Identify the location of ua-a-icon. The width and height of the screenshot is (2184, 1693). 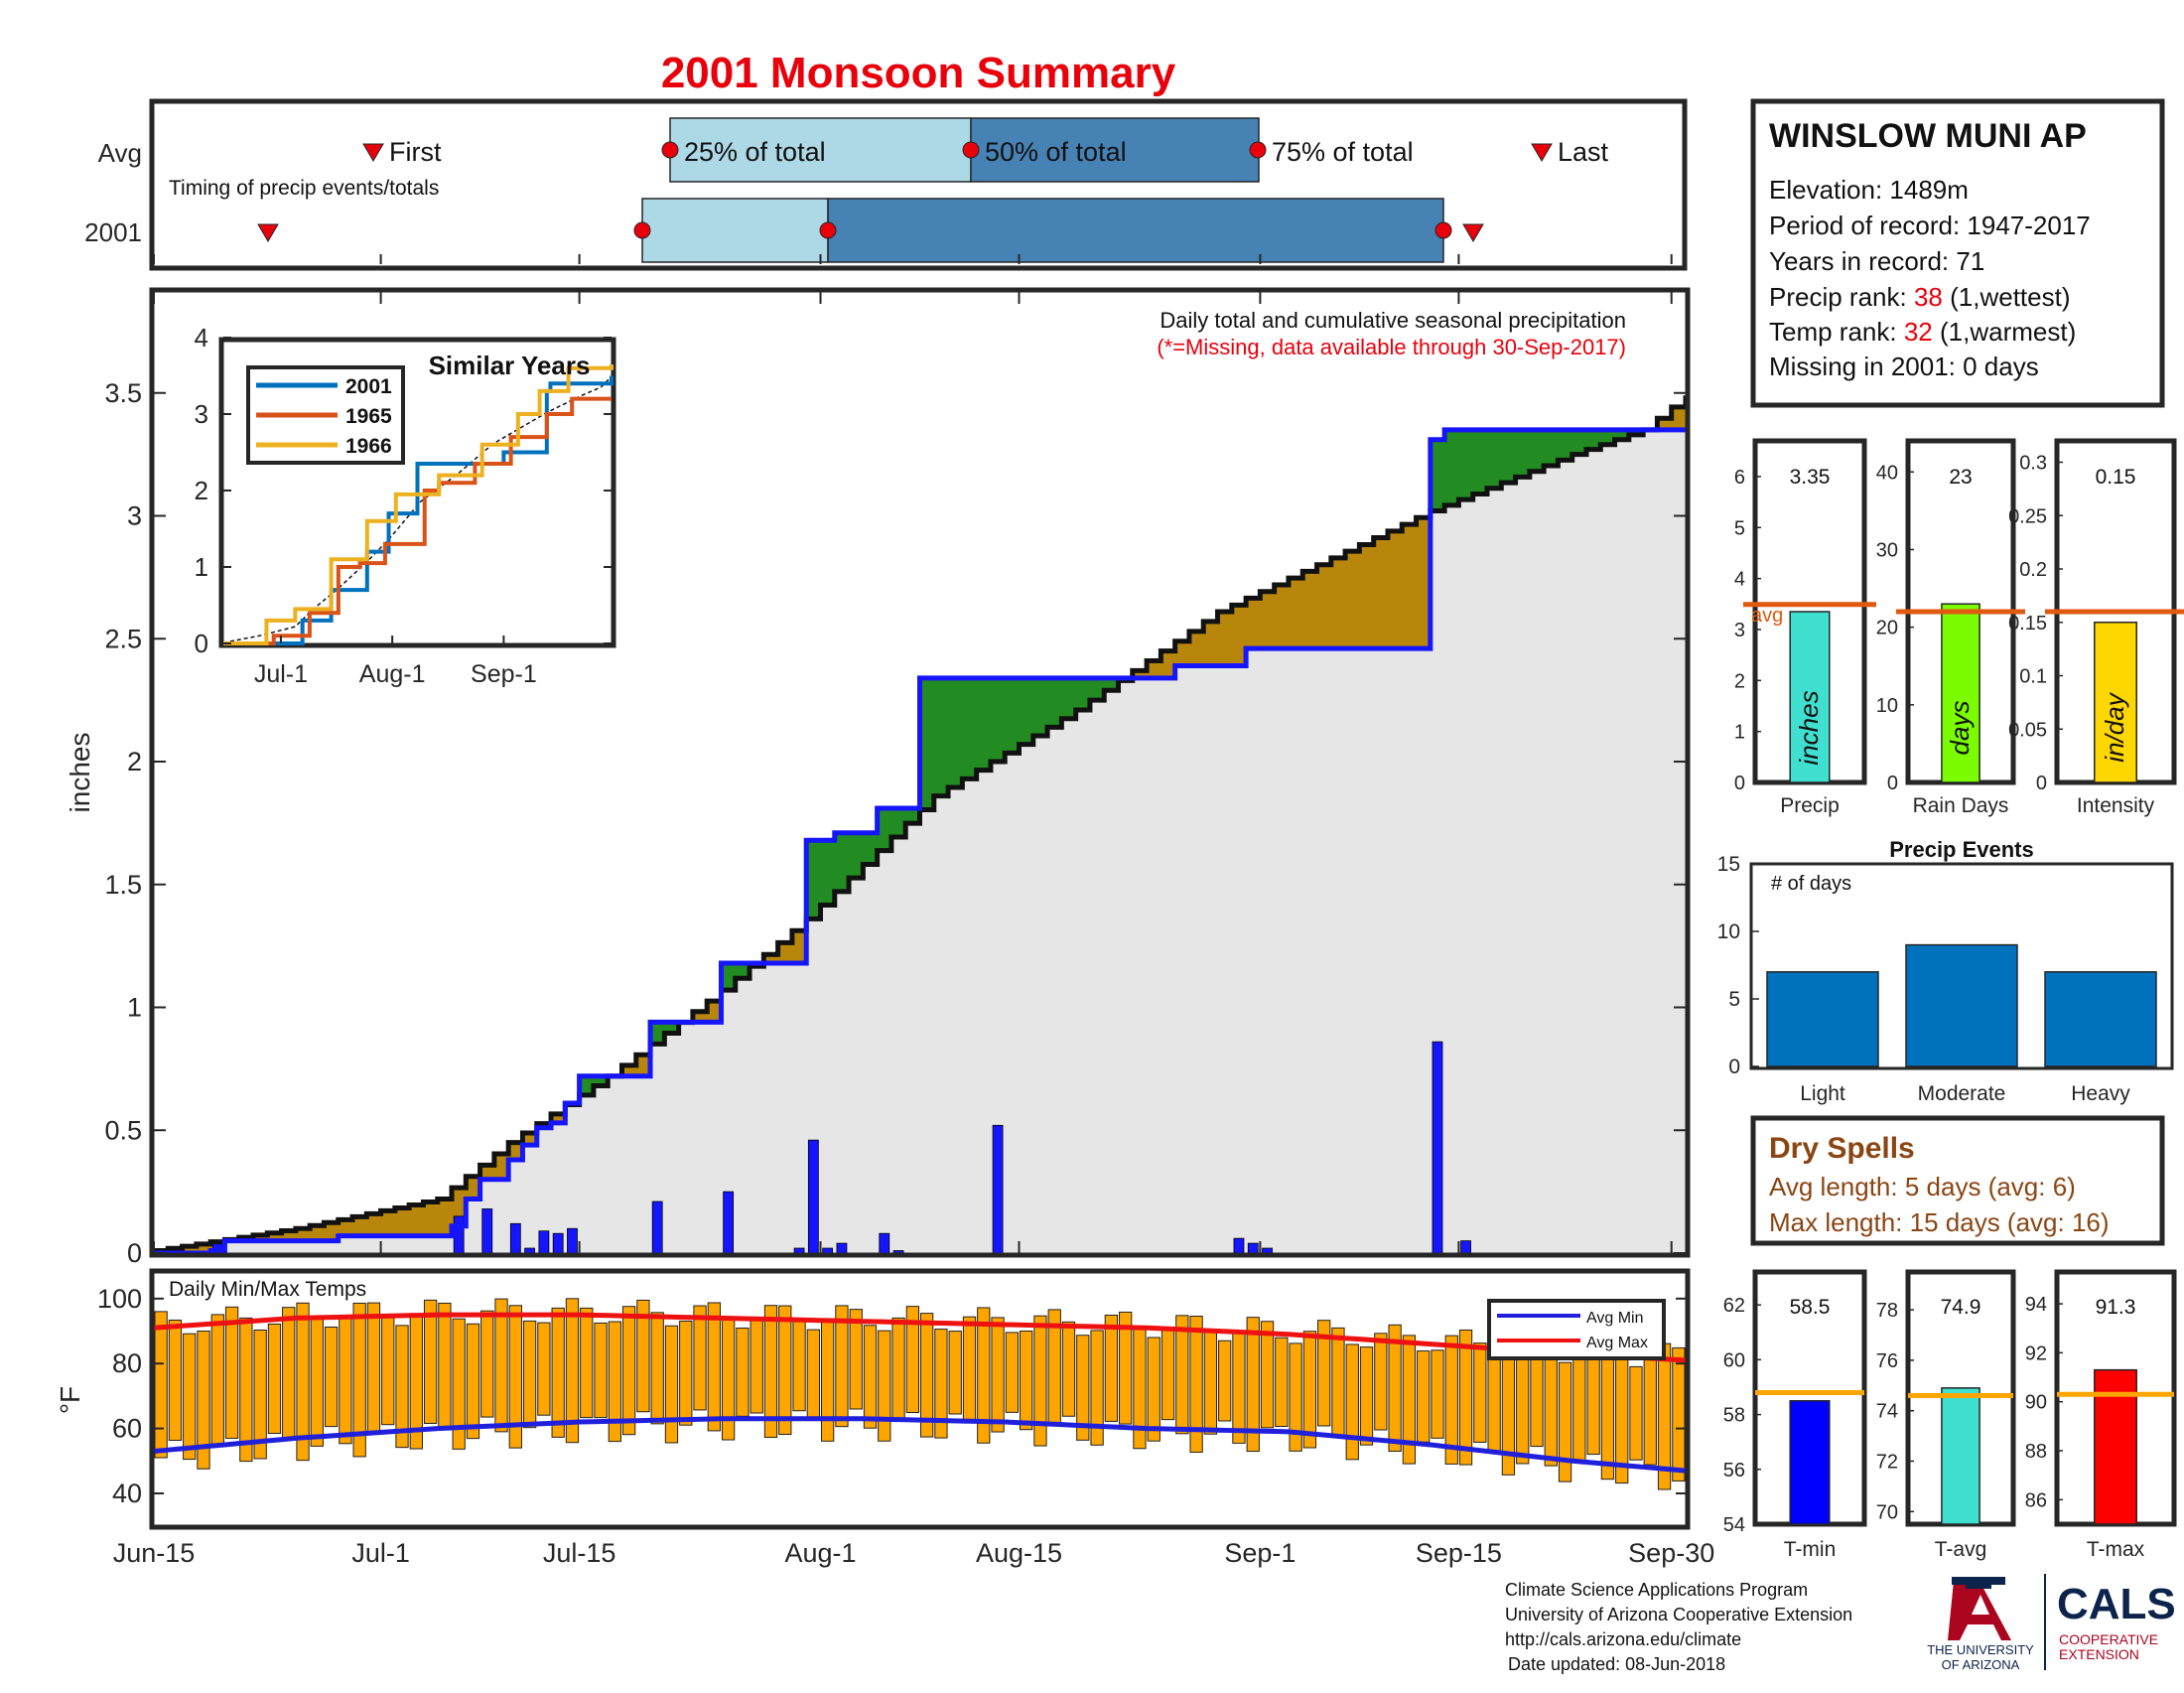
(1979, 1610).